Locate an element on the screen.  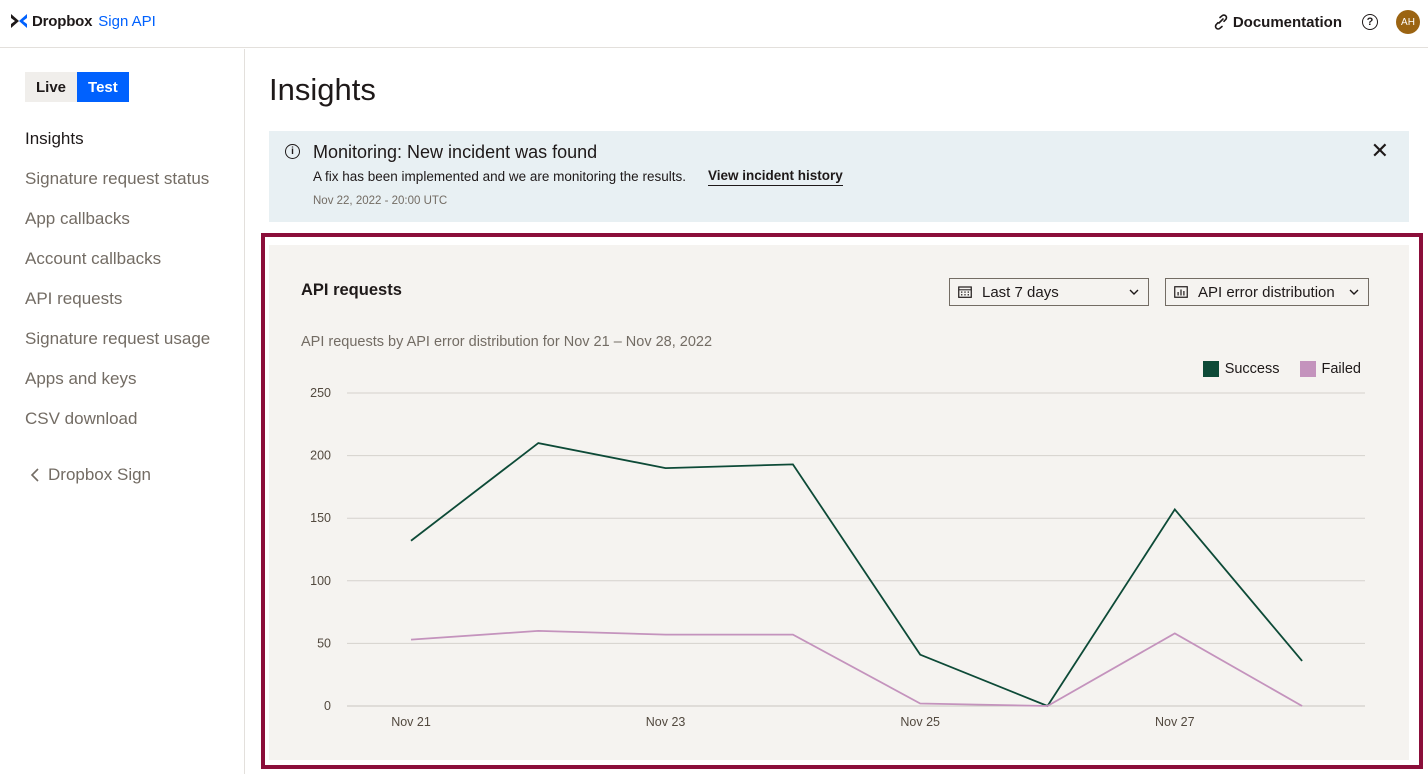
top-bar: Dropbox Sign API Documentation ? AH is located at coordinates (714, 24).